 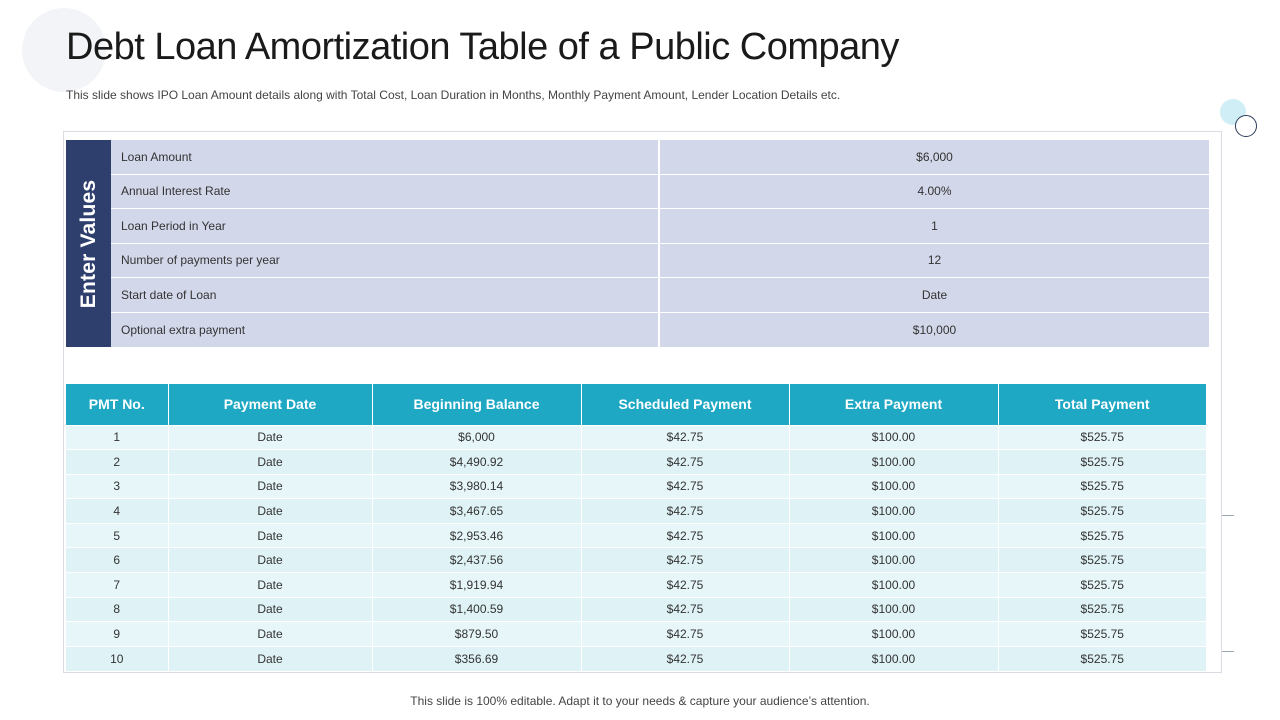 What do you see at coordinates (385, 157) in the screenshot?
I see `input-label: Loan Amount` at bounding box center [385, 157].